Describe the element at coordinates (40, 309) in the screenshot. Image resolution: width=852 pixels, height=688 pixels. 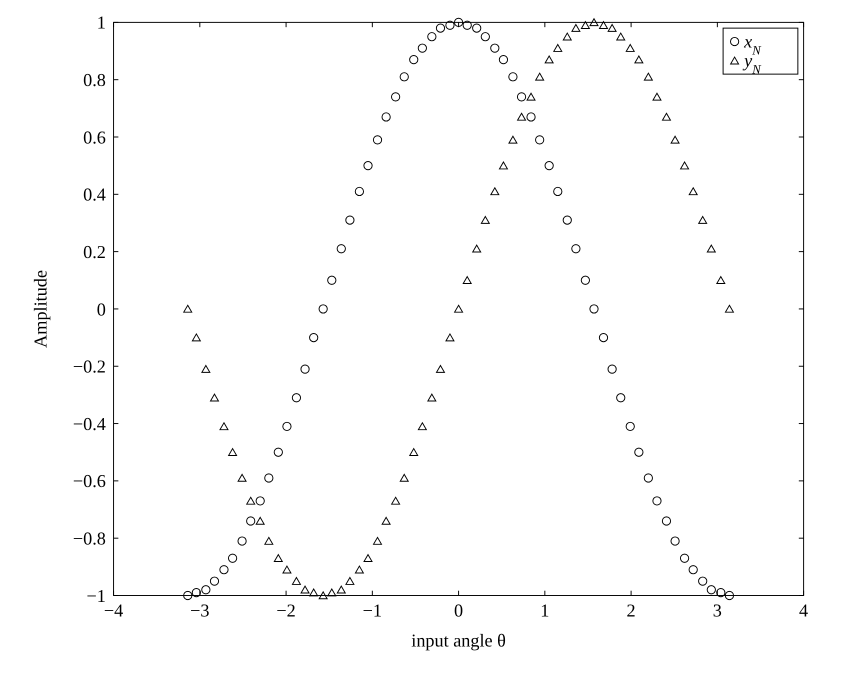
I see `y-axis-title: Amplitude` at that location.